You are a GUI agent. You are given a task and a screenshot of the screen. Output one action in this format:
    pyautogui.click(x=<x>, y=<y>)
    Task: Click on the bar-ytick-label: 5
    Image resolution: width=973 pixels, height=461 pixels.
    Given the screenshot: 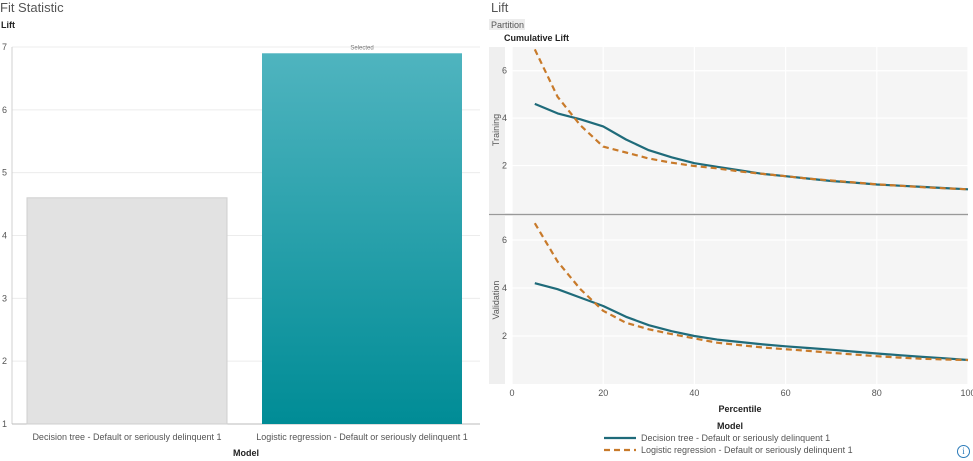 What is the action you would take?
    pyautogui.click(x=4, y=173)
    